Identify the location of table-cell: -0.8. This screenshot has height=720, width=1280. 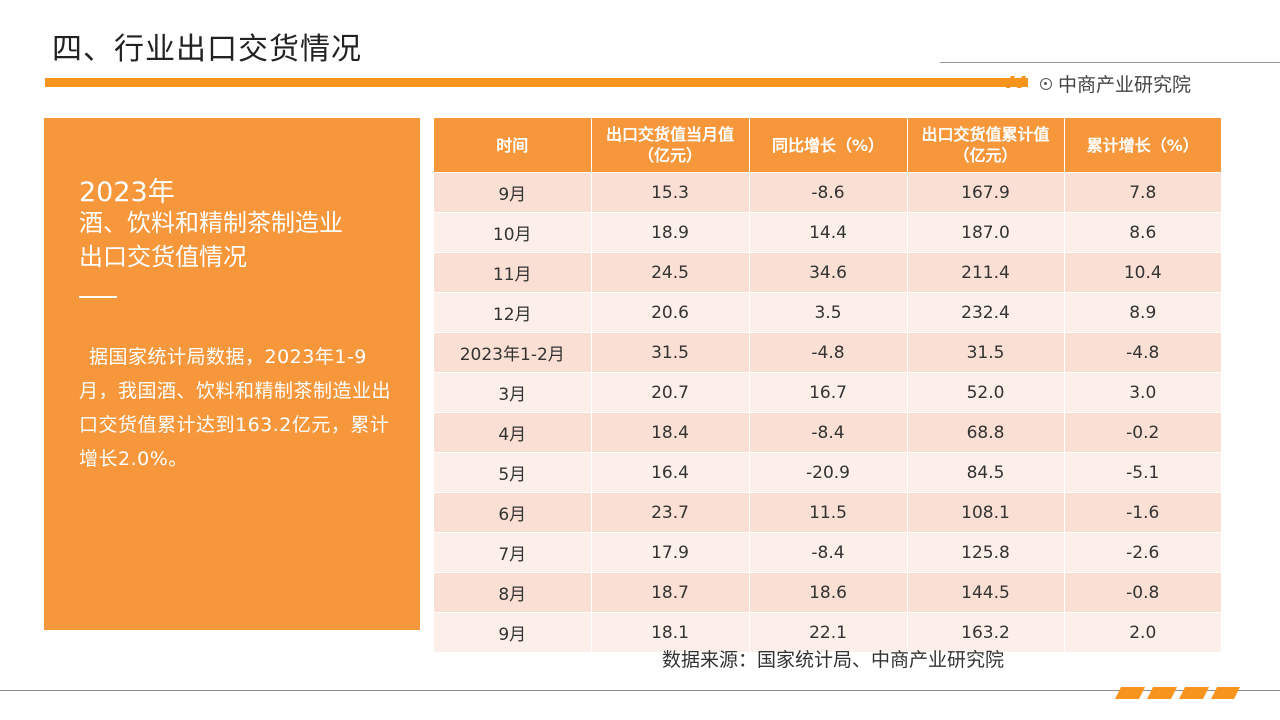
(1142, 592).